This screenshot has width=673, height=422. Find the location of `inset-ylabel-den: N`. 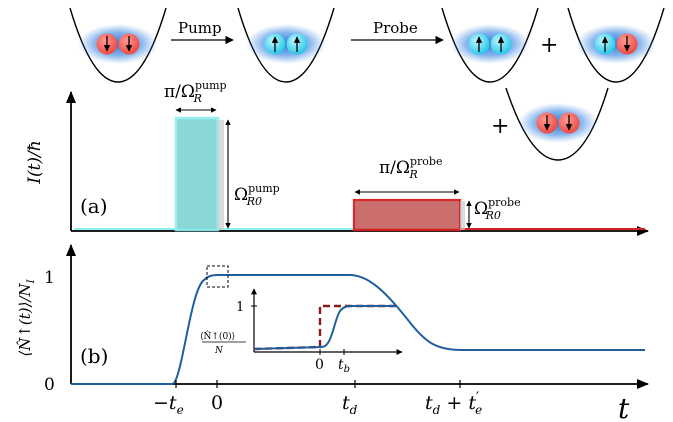

inset-ylabel-den: N is located at coordinates (219, 351).